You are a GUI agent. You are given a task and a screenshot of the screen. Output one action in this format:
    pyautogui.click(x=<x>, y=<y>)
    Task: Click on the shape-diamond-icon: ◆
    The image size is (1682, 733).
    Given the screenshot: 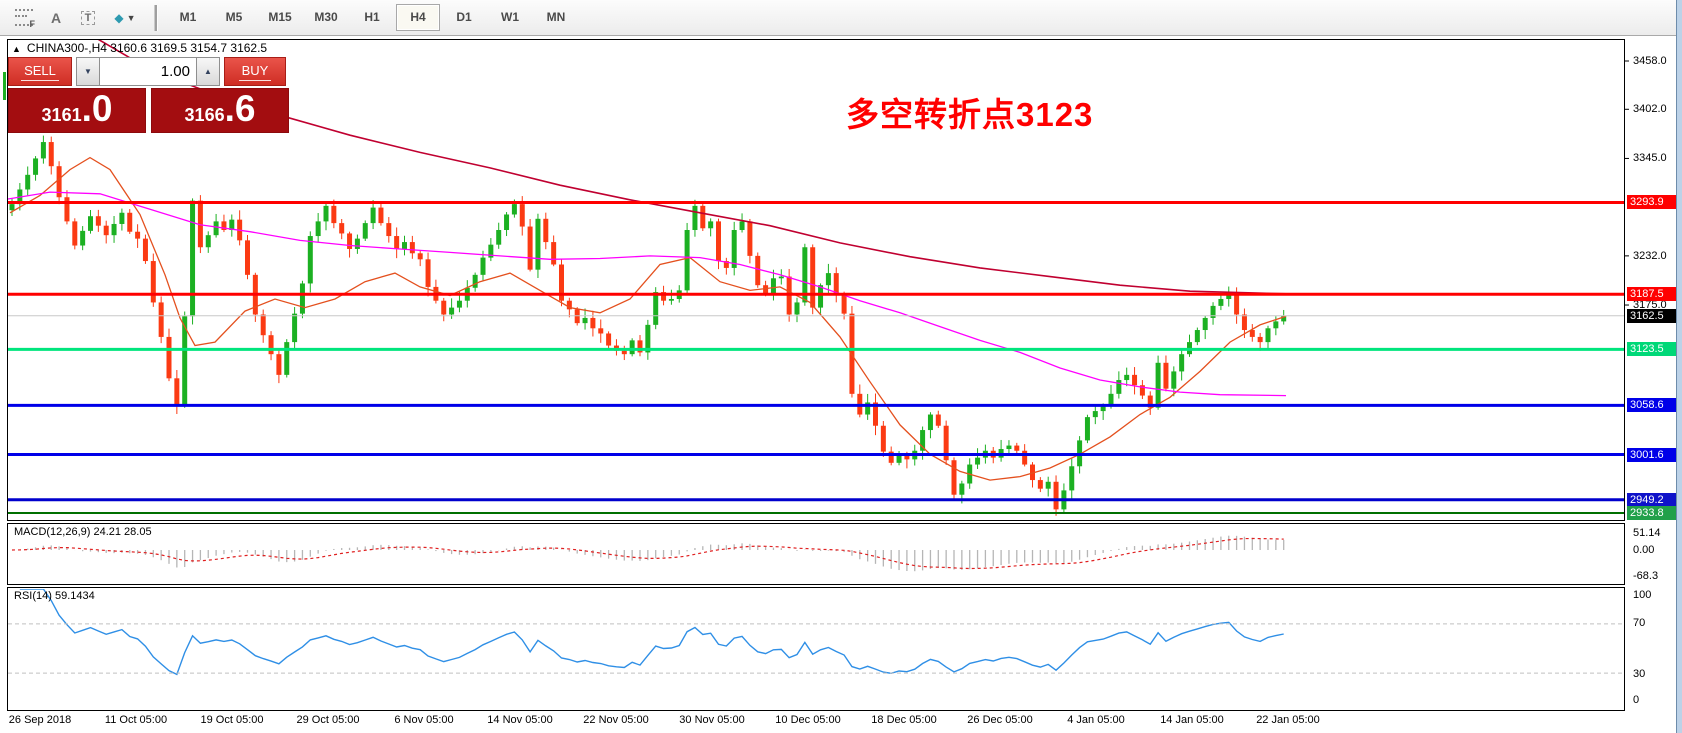 What is the action you would take?
    pyautogui.click(x=119, y=17)
    